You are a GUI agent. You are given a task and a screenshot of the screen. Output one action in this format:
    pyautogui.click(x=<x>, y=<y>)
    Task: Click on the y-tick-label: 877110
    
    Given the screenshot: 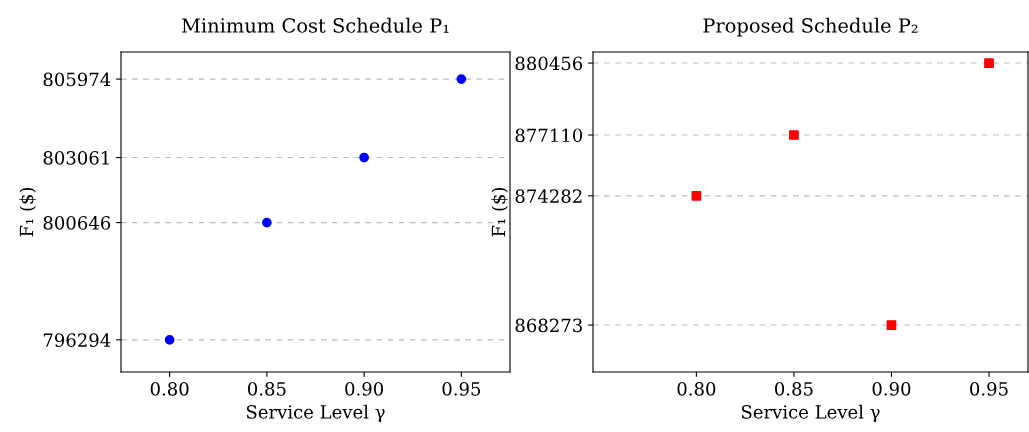 What is the action you would take?
    pyautogui.click(x=549, y=135)
    